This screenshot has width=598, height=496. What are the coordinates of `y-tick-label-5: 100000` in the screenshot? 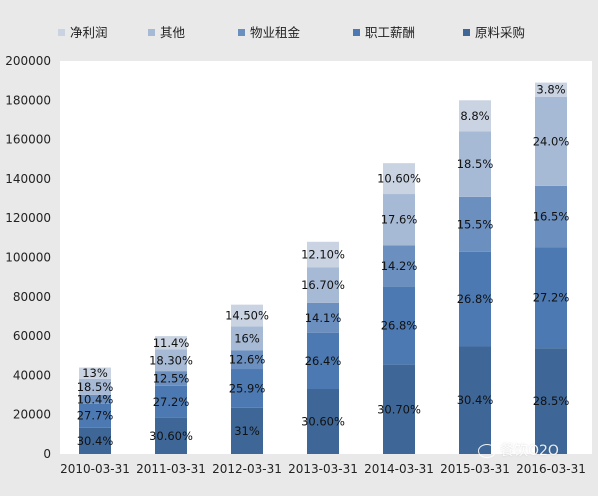 It's located at (28, 258).